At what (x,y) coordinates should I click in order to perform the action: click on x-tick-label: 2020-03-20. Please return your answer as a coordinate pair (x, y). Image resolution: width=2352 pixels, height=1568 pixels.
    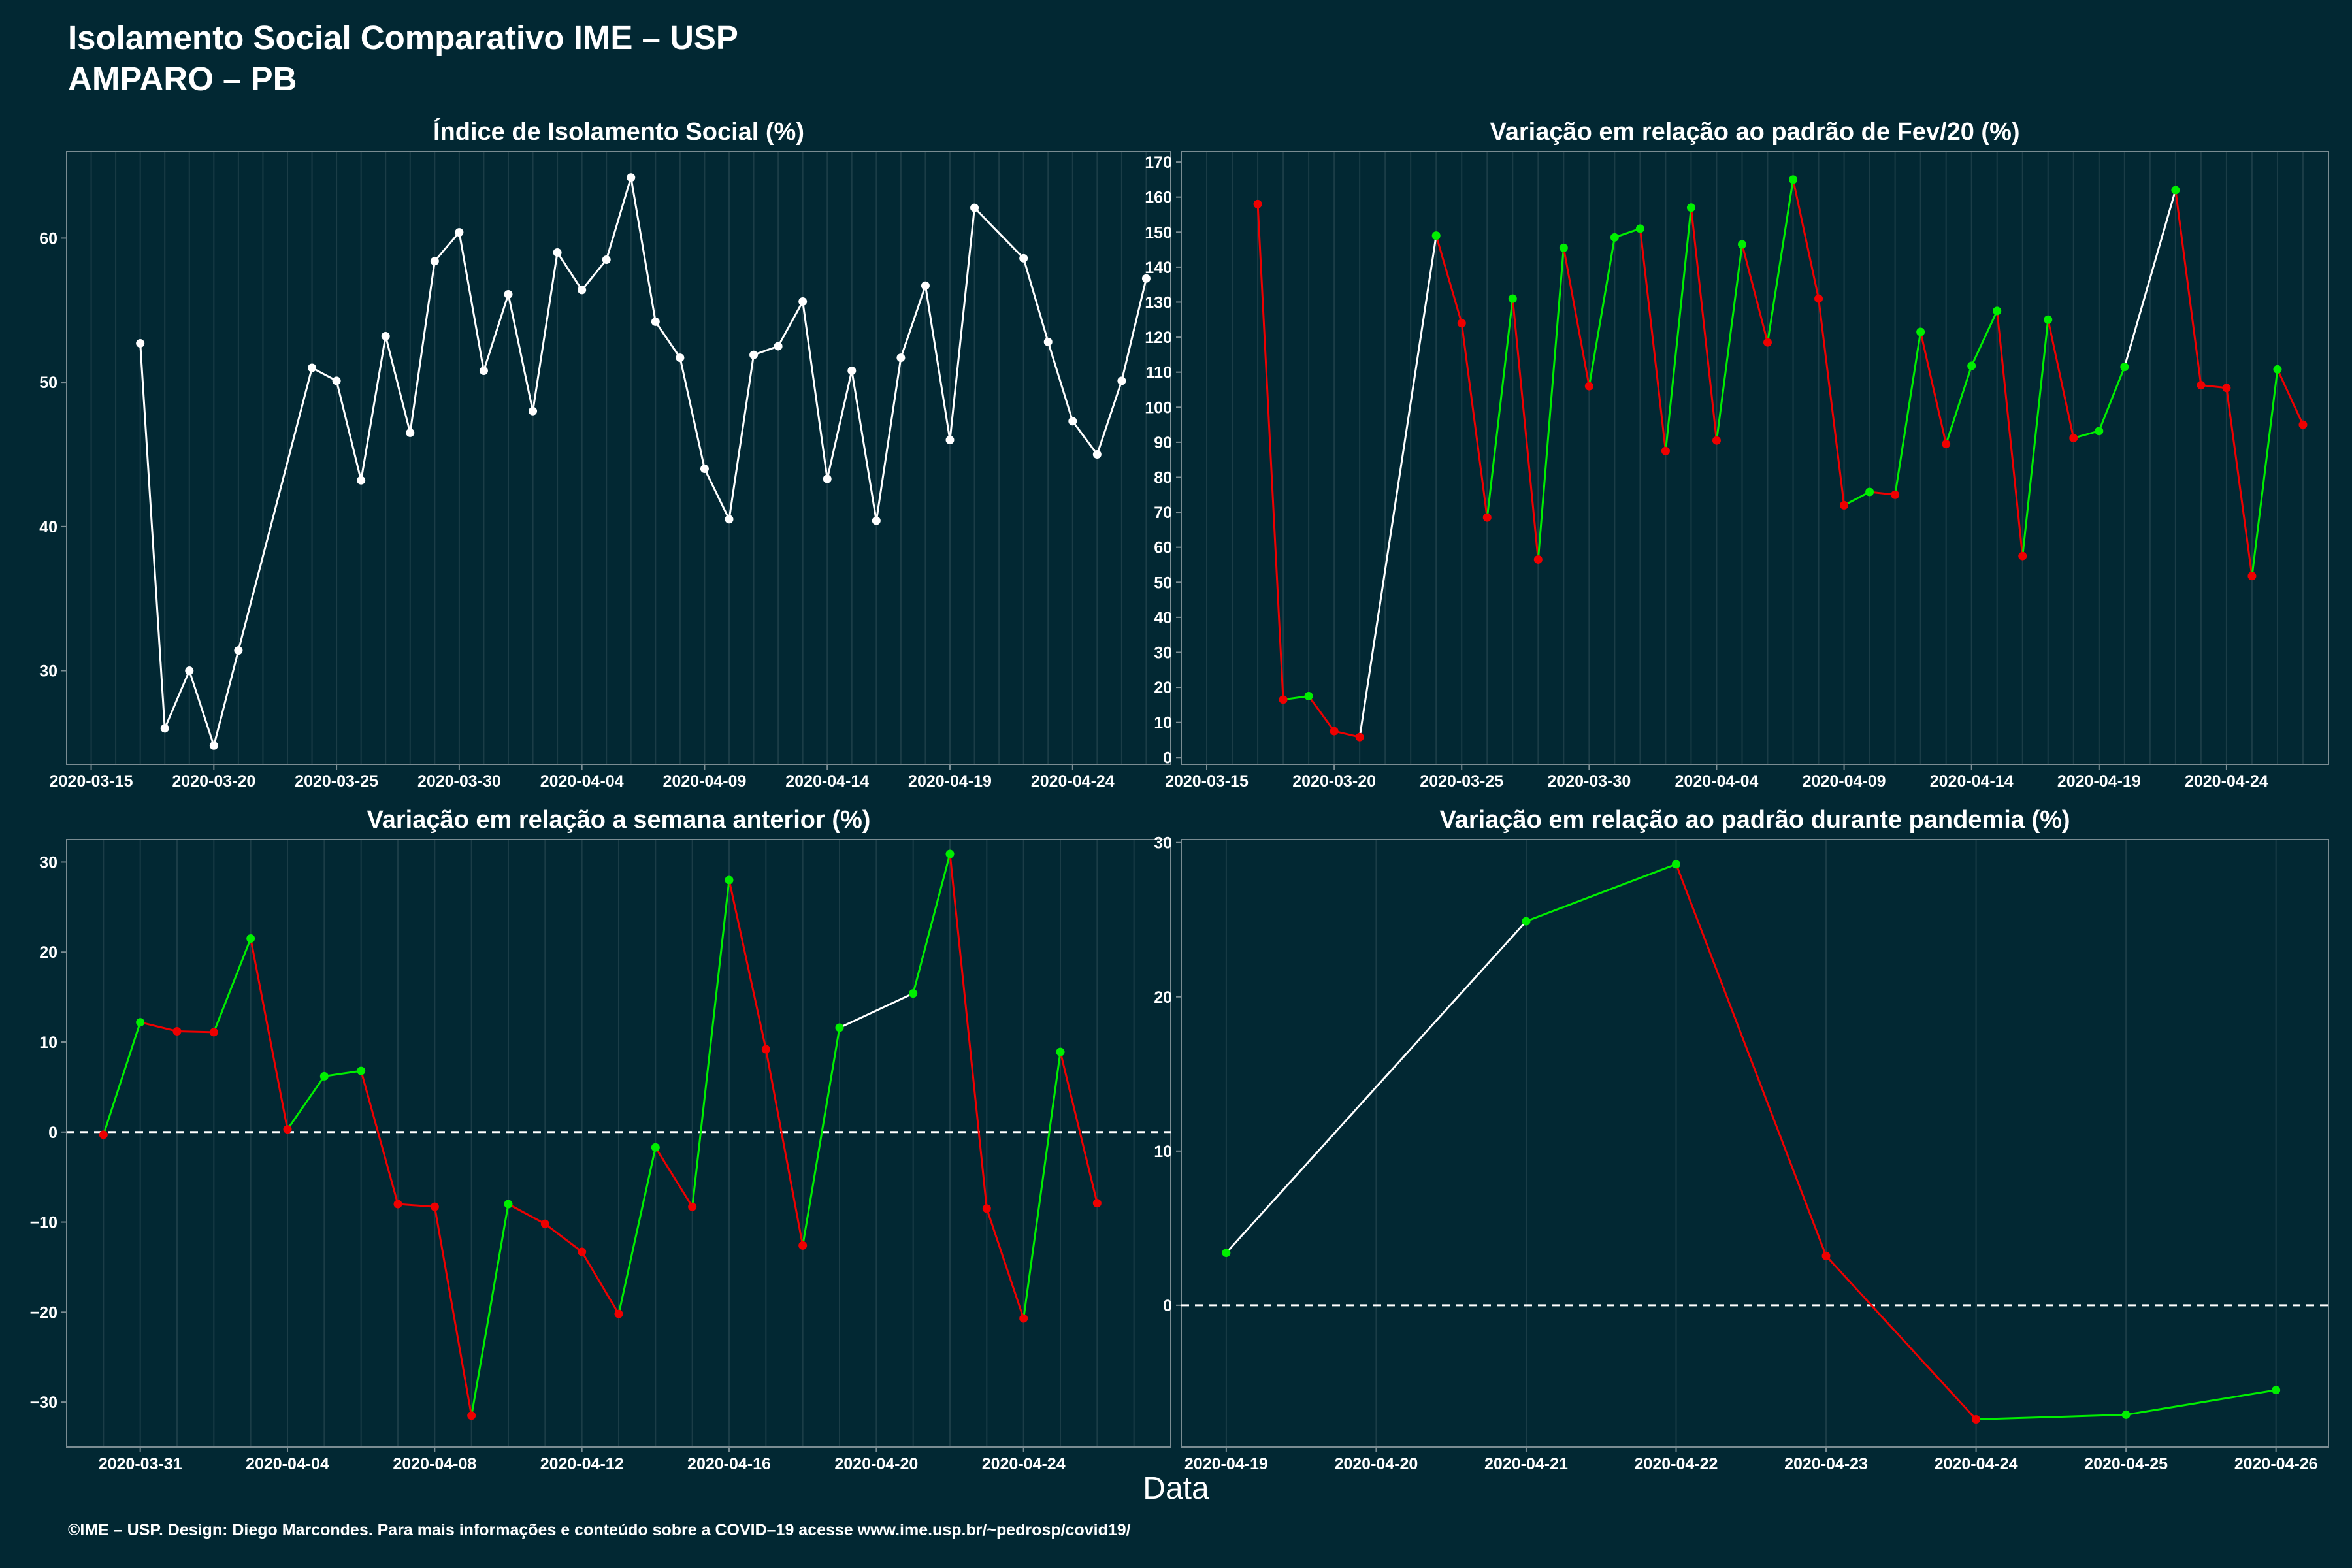
    Looking at the image, I should click on (1334, 781).